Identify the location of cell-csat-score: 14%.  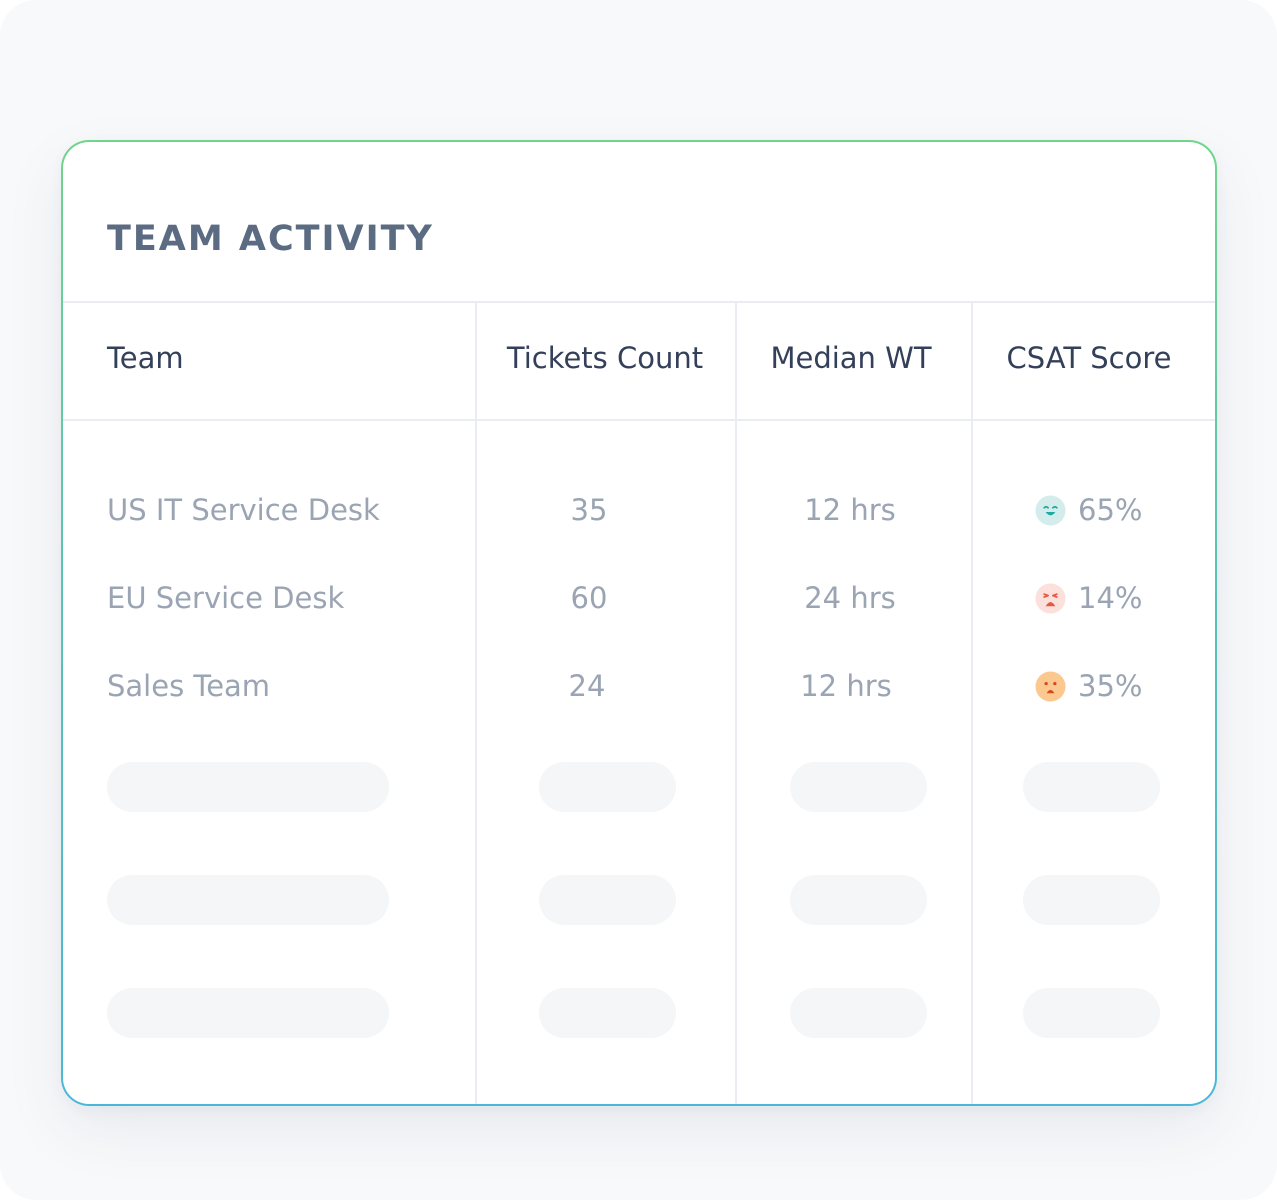
(1088, 598).